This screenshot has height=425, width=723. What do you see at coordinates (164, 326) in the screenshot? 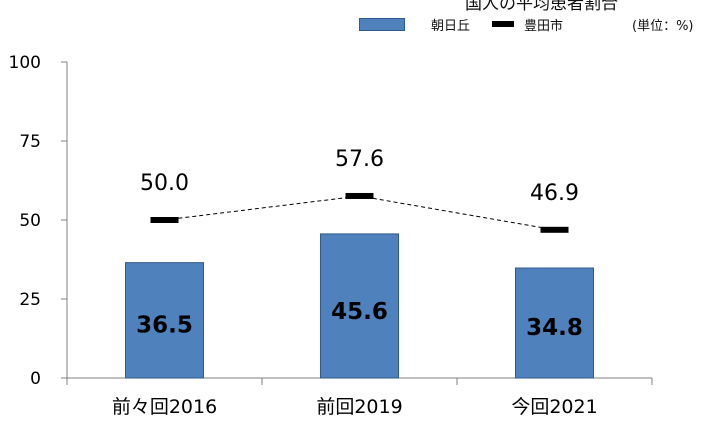
I see `bar-value-label: 36.5` at bounding box center [164, 326].